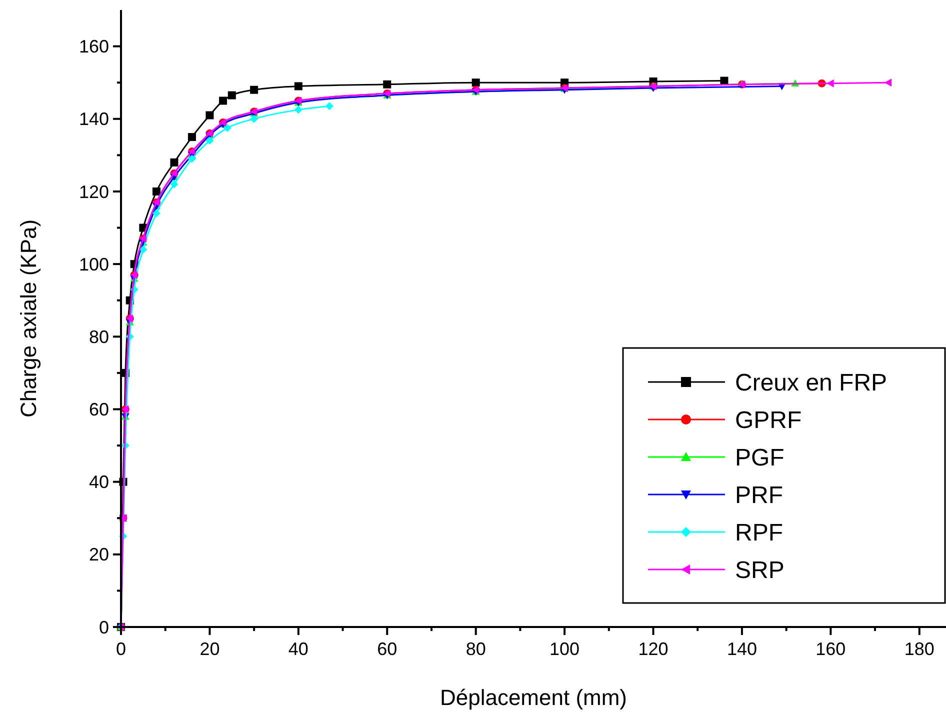 This screenshot has width=946, height=724. What do you see at coordinates (210, 649) in the screenshot?
I see `x-tick-label: 20` at bounding box center [210, 649].